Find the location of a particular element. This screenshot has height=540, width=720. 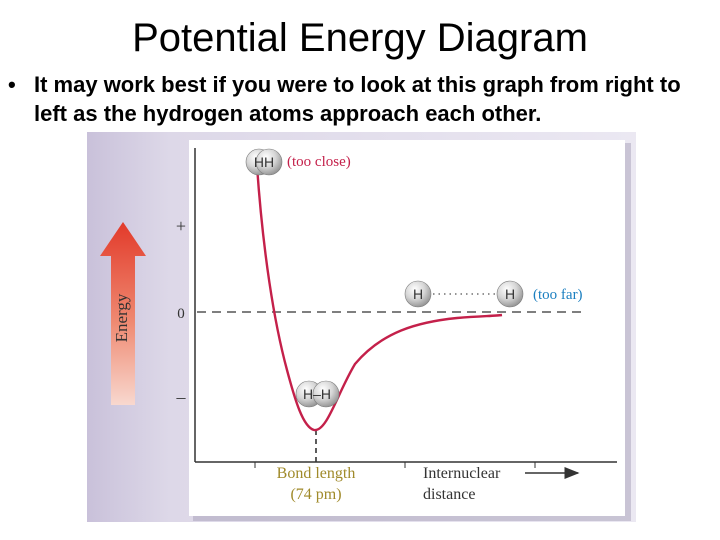

too-close-caption: (too close) is located at coordinates (319, 162).